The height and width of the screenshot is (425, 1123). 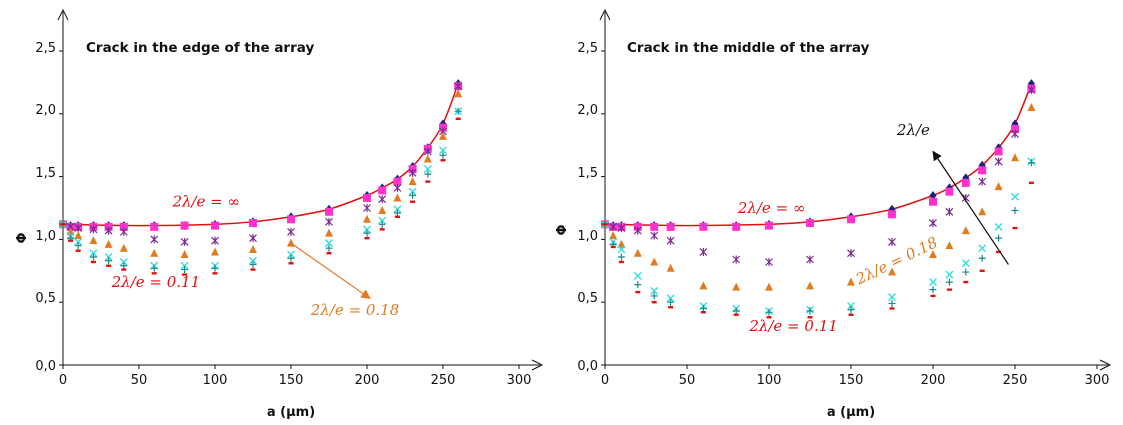 I want to click on left-y-tick-label: 1,0, so click(x=45, y=236).